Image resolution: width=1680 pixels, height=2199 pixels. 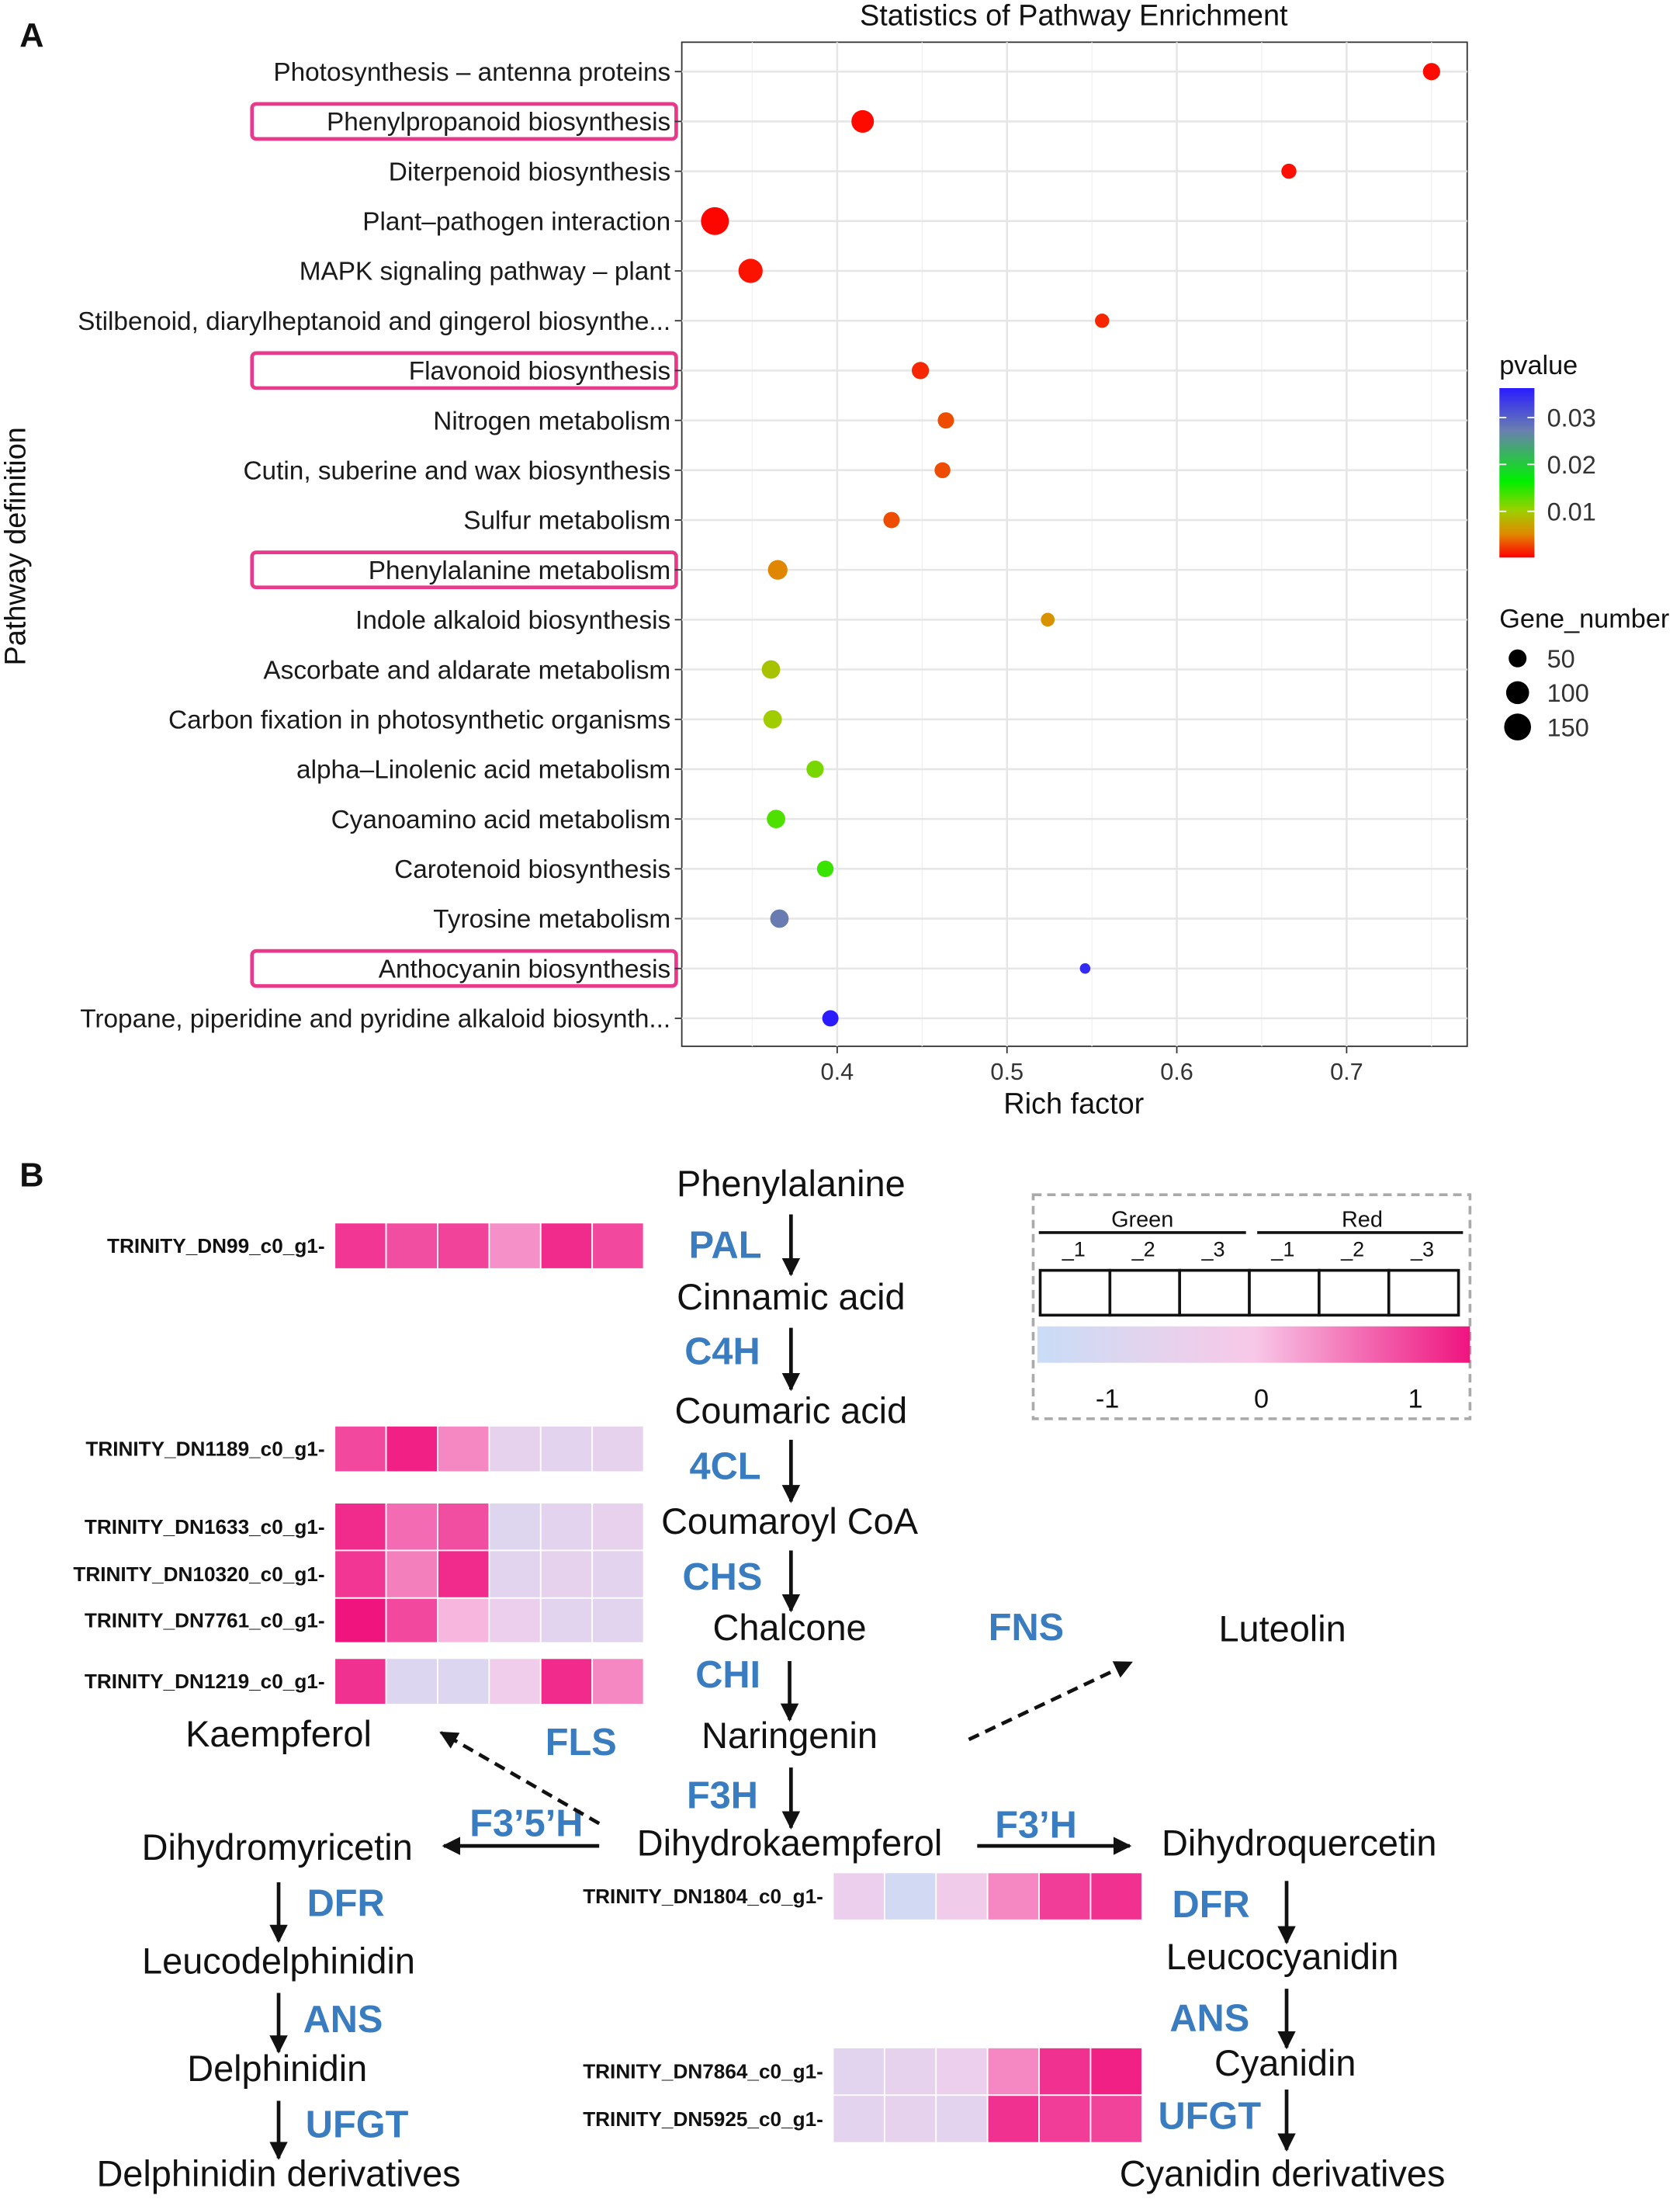 What do you see at coordinates (346, 1903) in the screenshot?
I see `enzyme-dfr-left: DFR` at bounding box center [346, 1903].